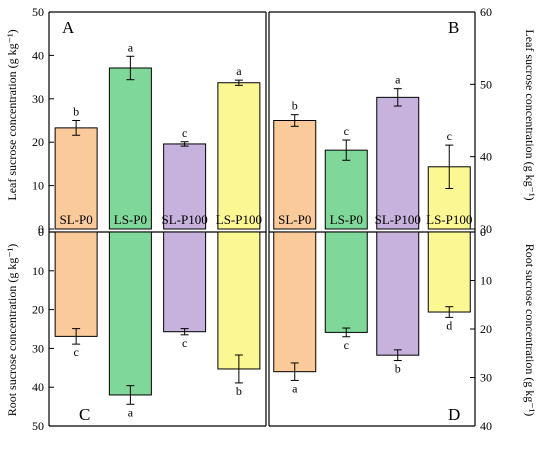 The width and height of the screenshot is (550, 450). What do you see at coordinates (453, 27) in the screenshot?
I see `panel-label-b: B` at bounding box center [453, 27].